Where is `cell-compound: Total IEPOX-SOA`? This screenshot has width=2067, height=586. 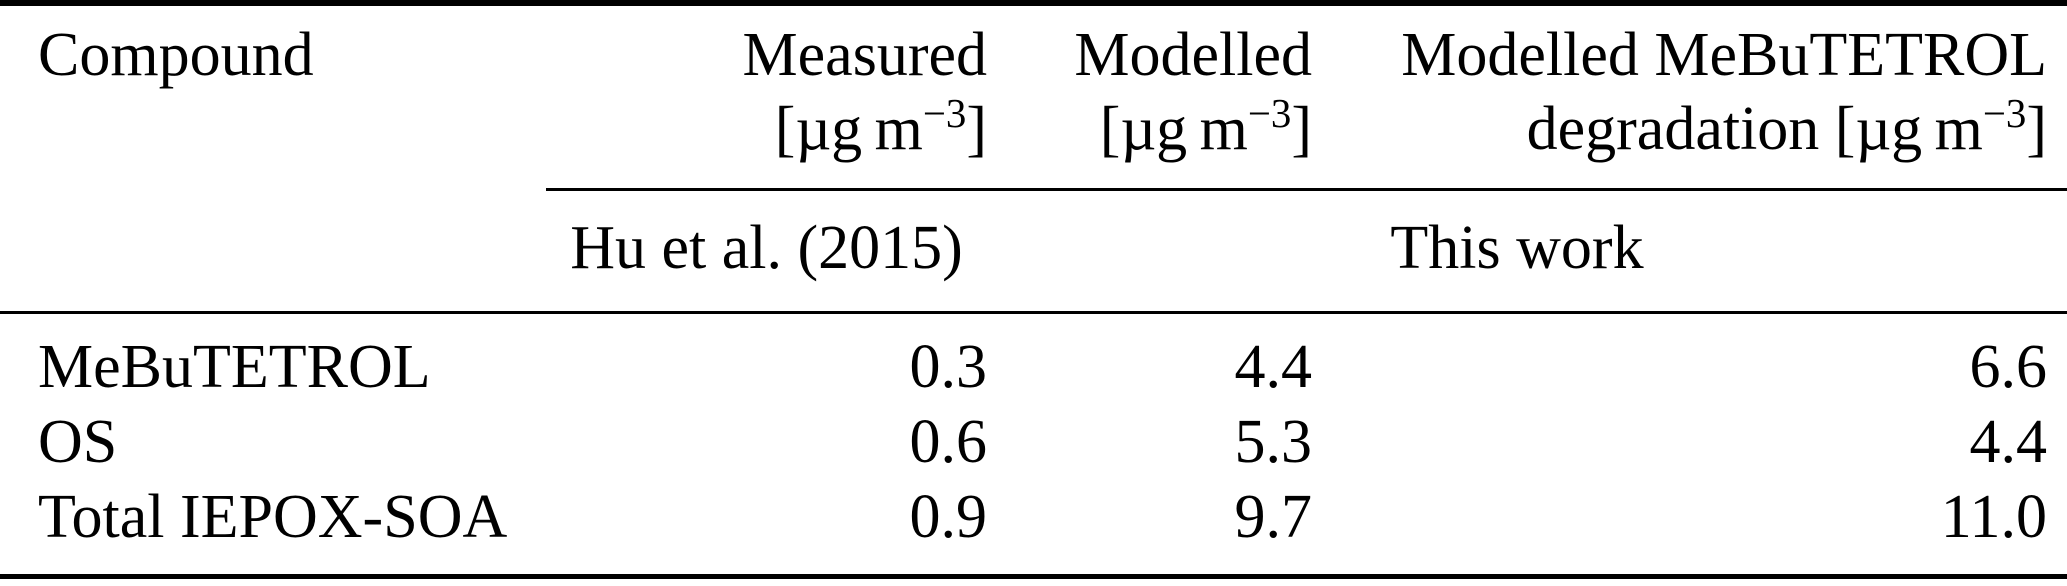 cell-compound: Total IEPOX-SOA is located at coordinates (273, 517).